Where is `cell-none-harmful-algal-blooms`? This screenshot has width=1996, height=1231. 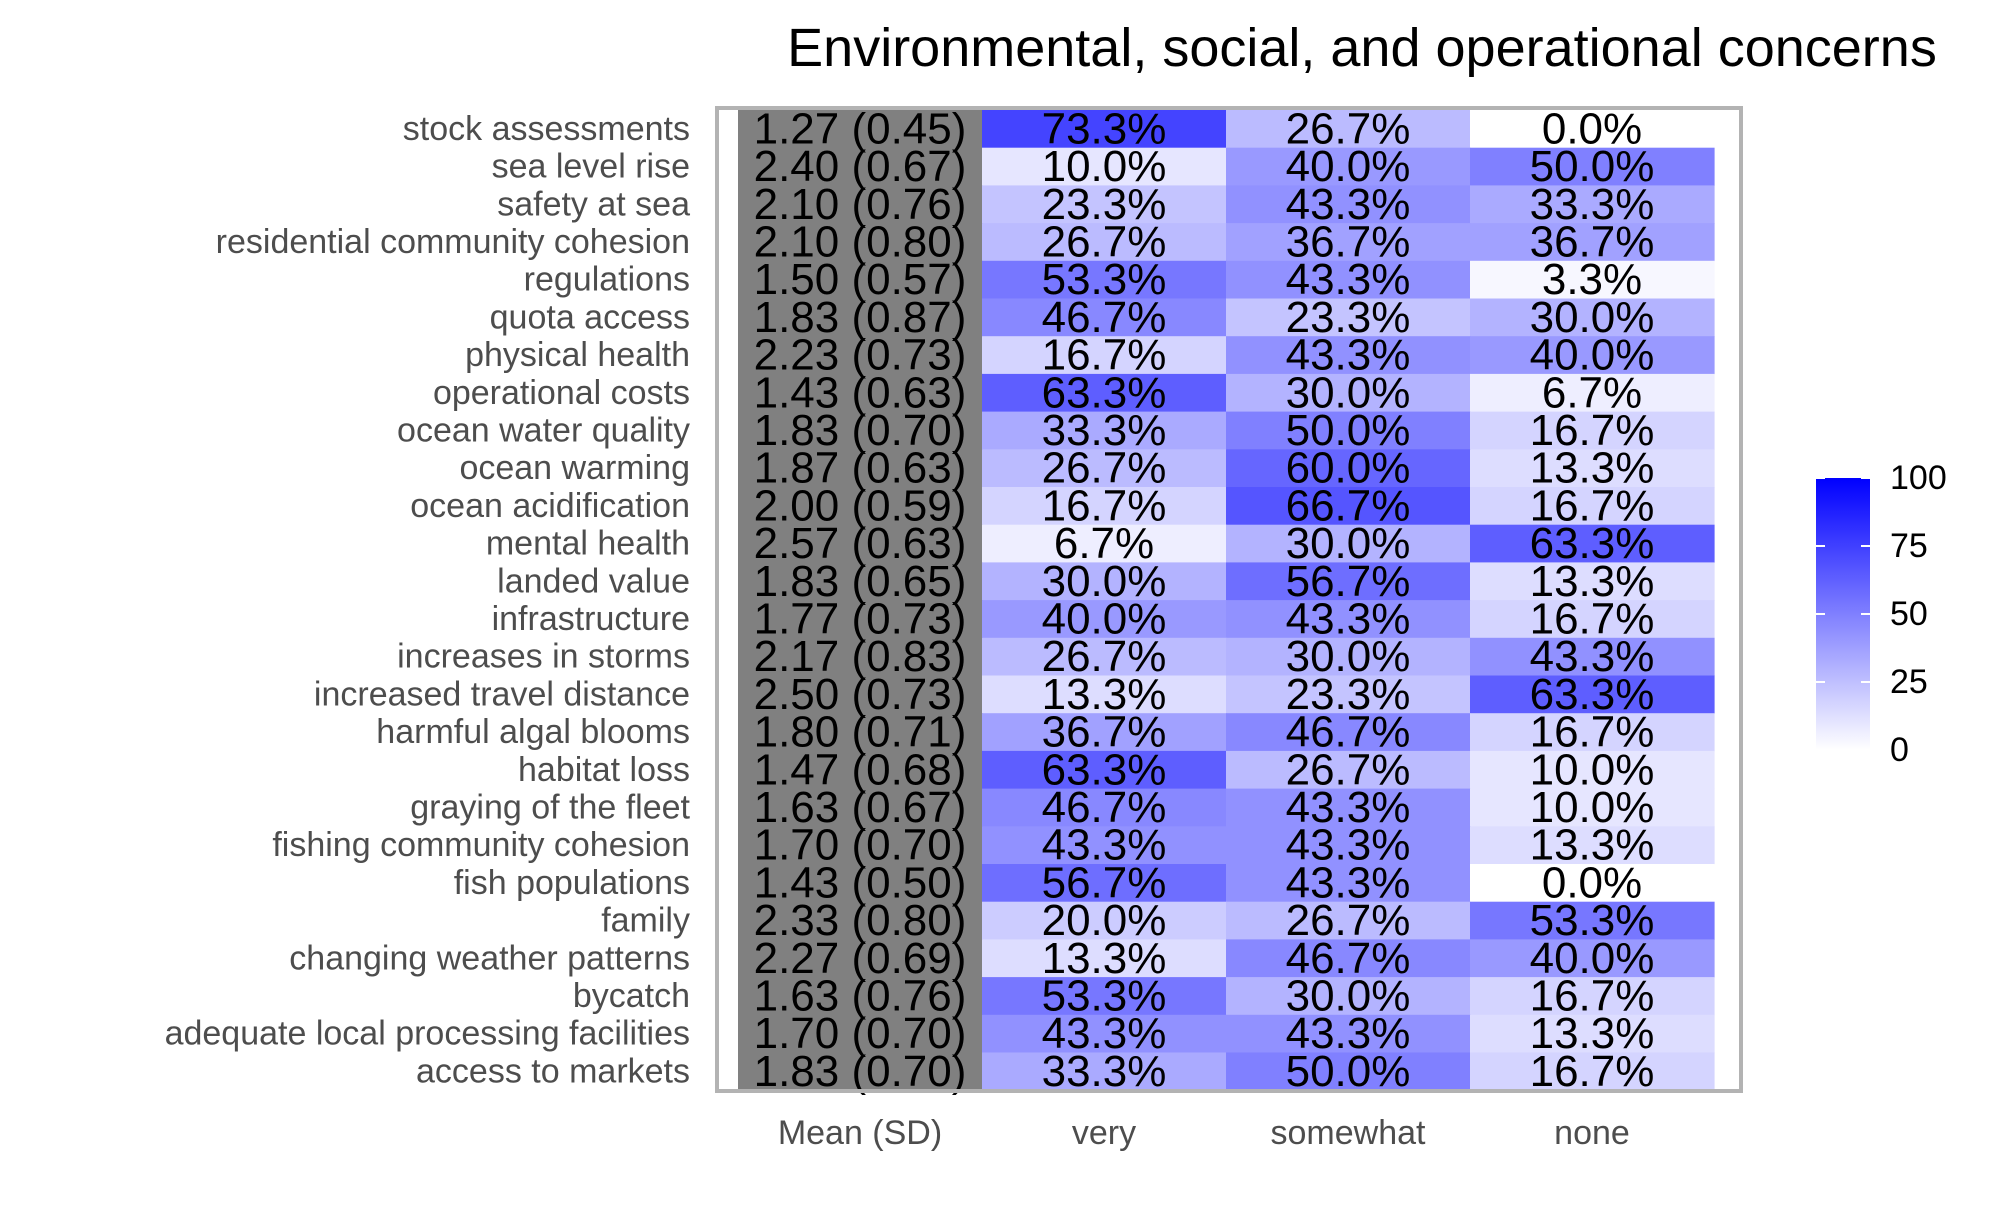 cell-none-harmful-algal-blooms is located at coordinates (1592, 732).